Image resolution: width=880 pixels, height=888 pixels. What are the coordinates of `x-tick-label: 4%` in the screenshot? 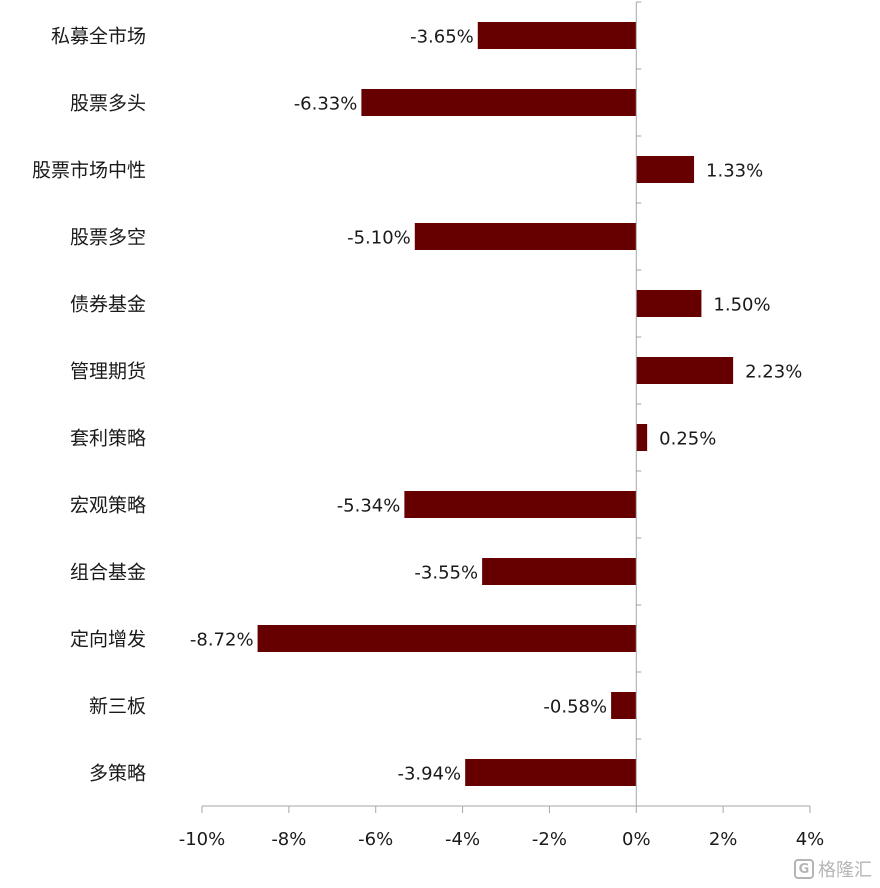 It's located at (810, 839).